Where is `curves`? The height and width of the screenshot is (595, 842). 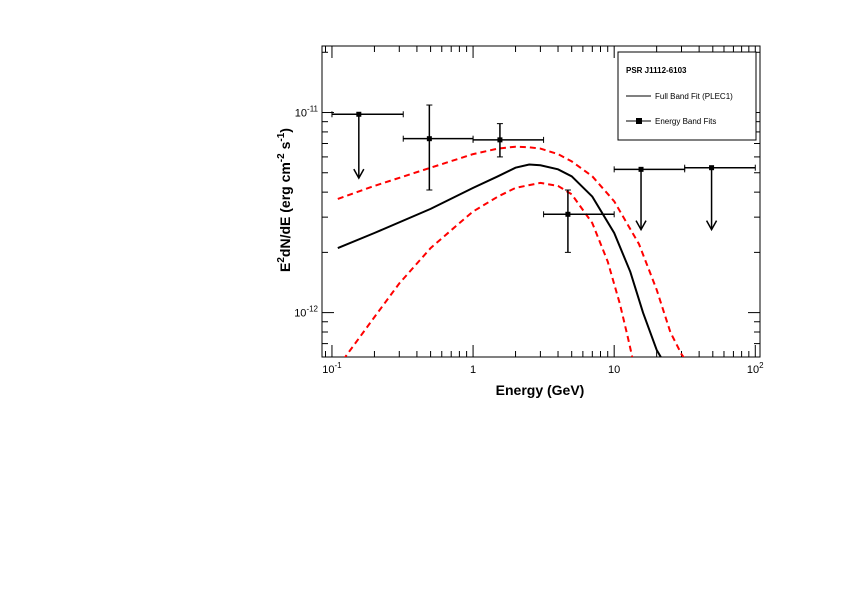
curves is located at coordinates (511, 251).